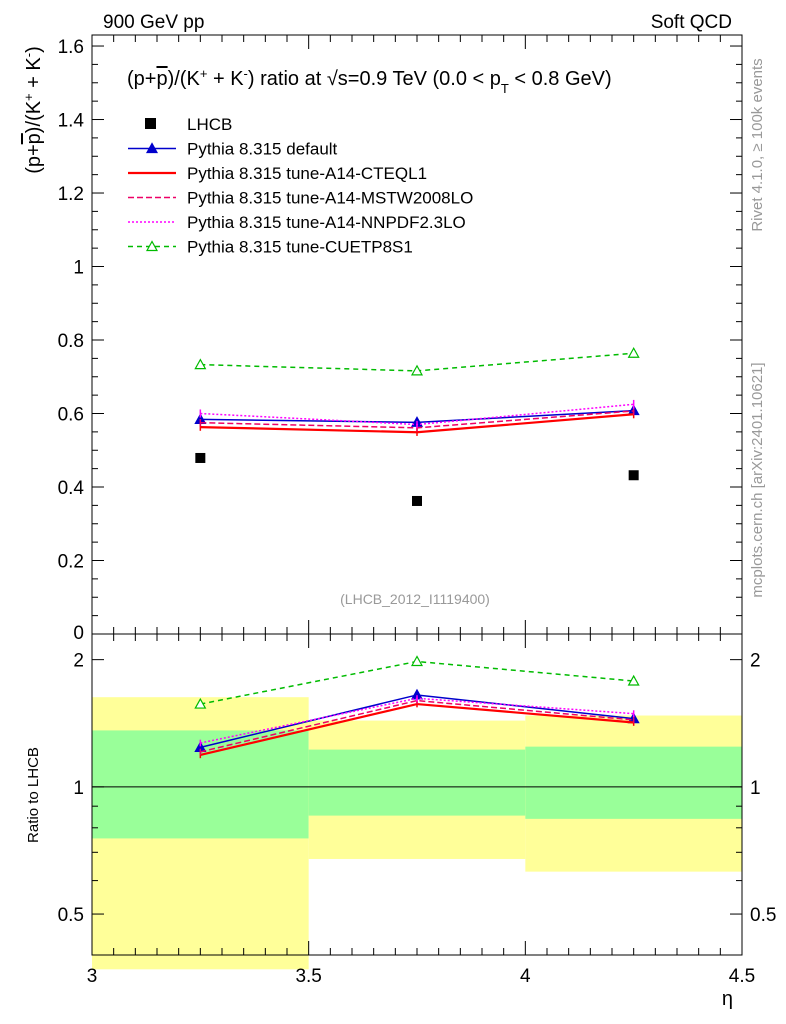  What do you see at coordinates (262, 149) in the screenshot?
I see `legend-label-0: Pythia 8.315 default` at bounding box center [262, 149].